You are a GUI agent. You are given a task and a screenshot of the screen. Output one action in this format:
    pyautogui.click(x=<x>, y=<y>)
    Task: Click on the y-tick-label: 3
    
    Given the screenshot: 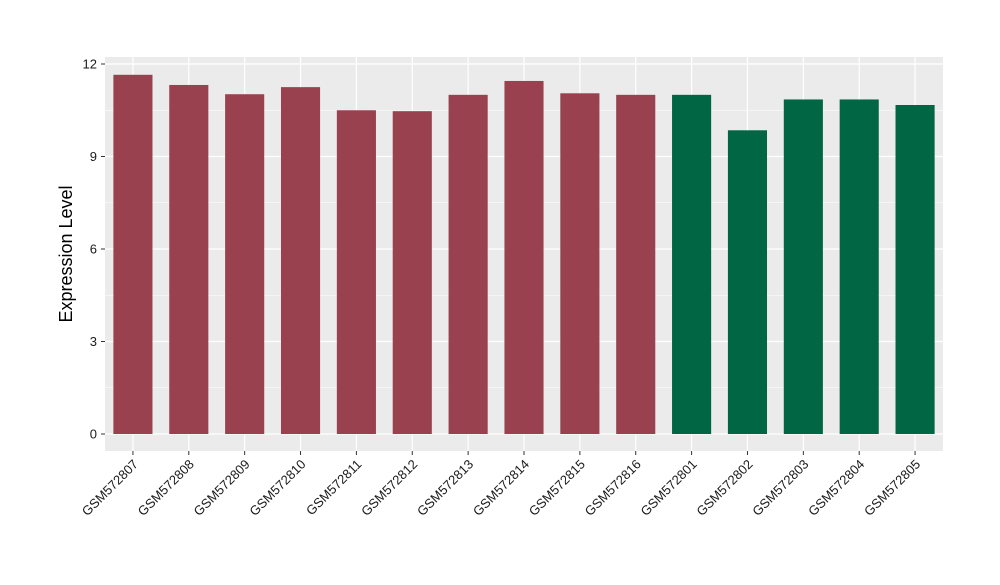 What is the action you would take?
    pyautogui.click(x=93, y=341)
    